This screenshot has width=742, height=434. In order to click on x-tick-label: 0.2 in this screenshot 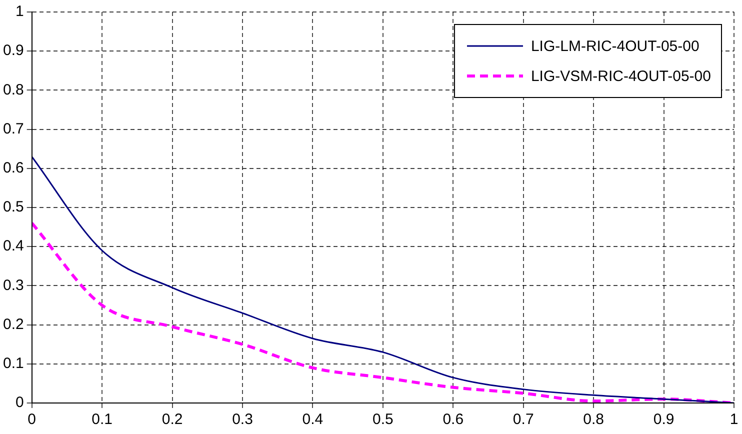, I will do `click(172, 419)`.